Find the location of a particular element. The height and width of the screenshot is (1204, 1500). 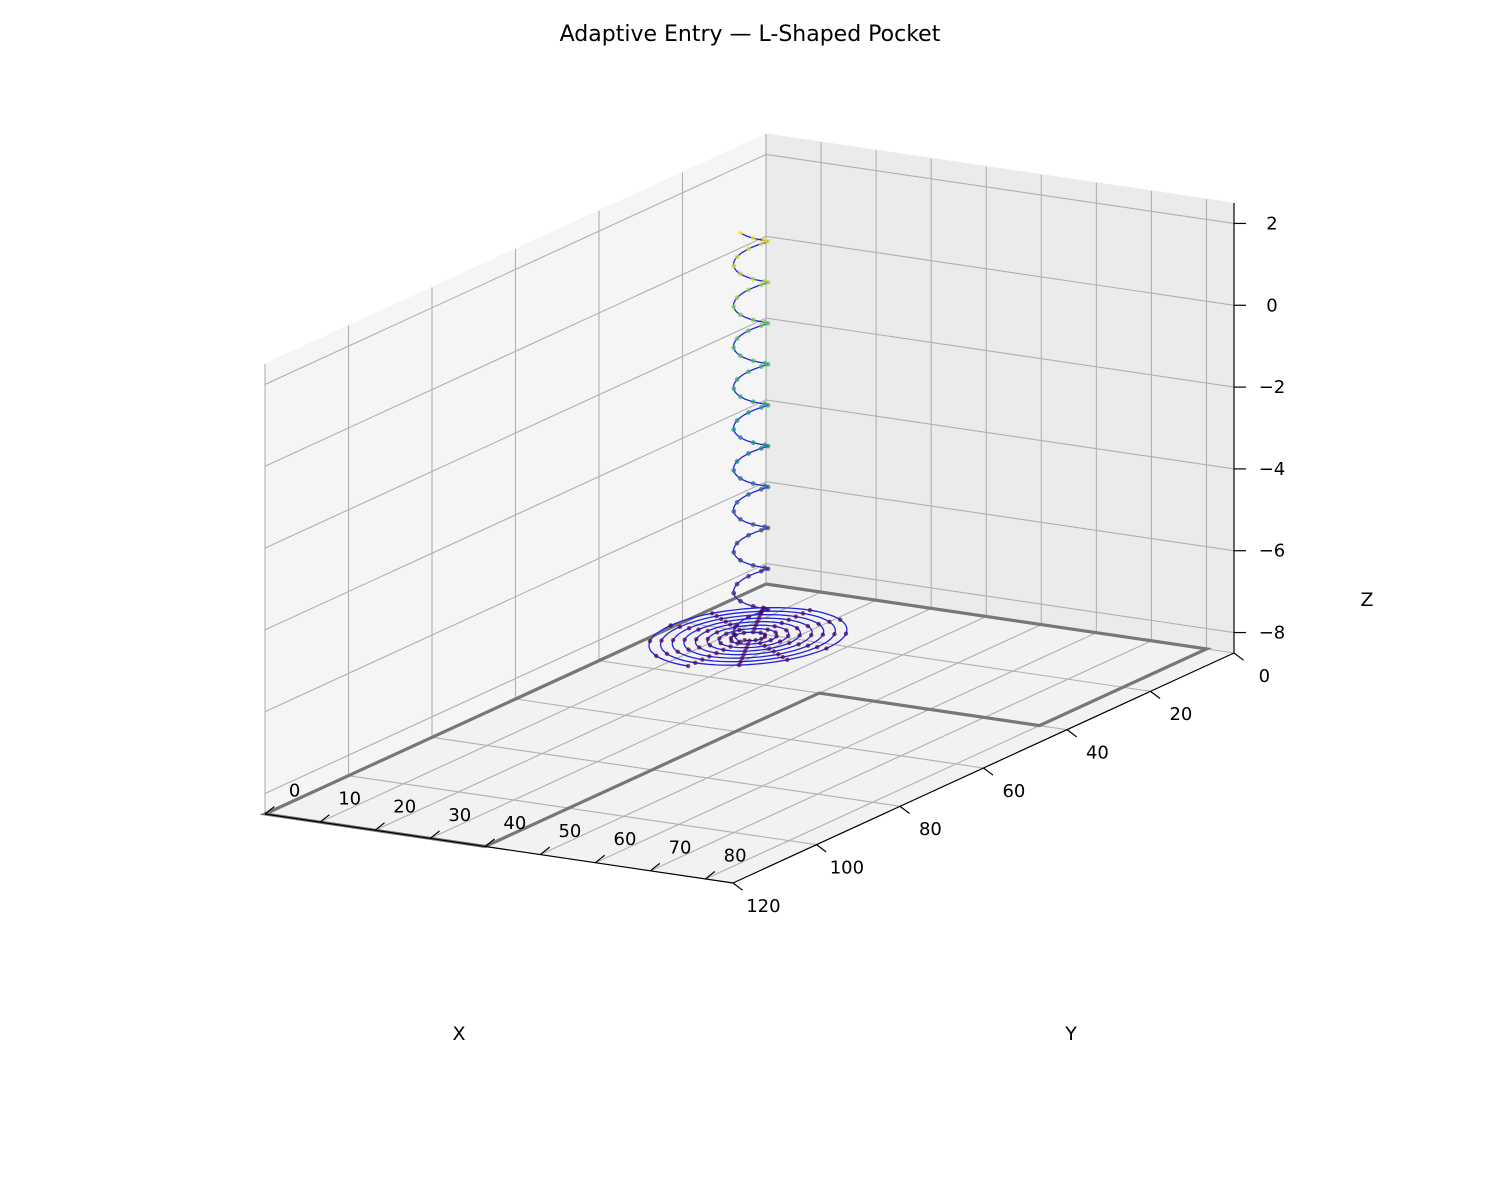

y-axis-tick-label: 10 is located at coordinates (349, 799).